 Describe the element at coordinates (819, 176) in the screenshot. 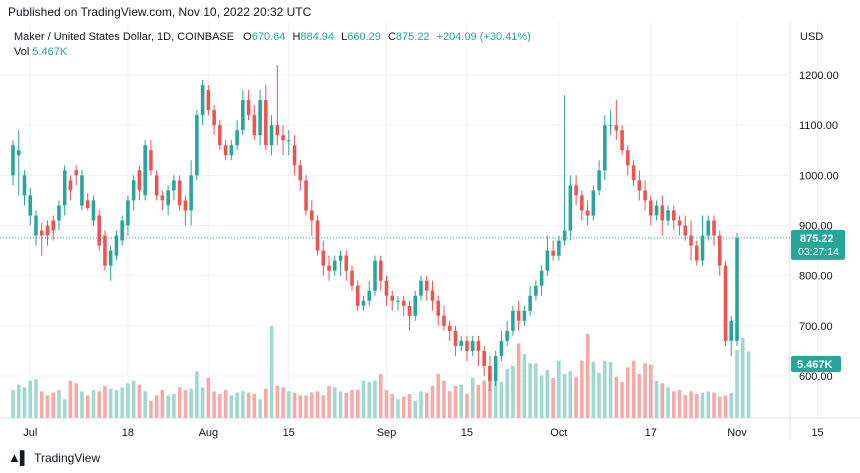

I see `price-tick-label: 1000.00` at that location.